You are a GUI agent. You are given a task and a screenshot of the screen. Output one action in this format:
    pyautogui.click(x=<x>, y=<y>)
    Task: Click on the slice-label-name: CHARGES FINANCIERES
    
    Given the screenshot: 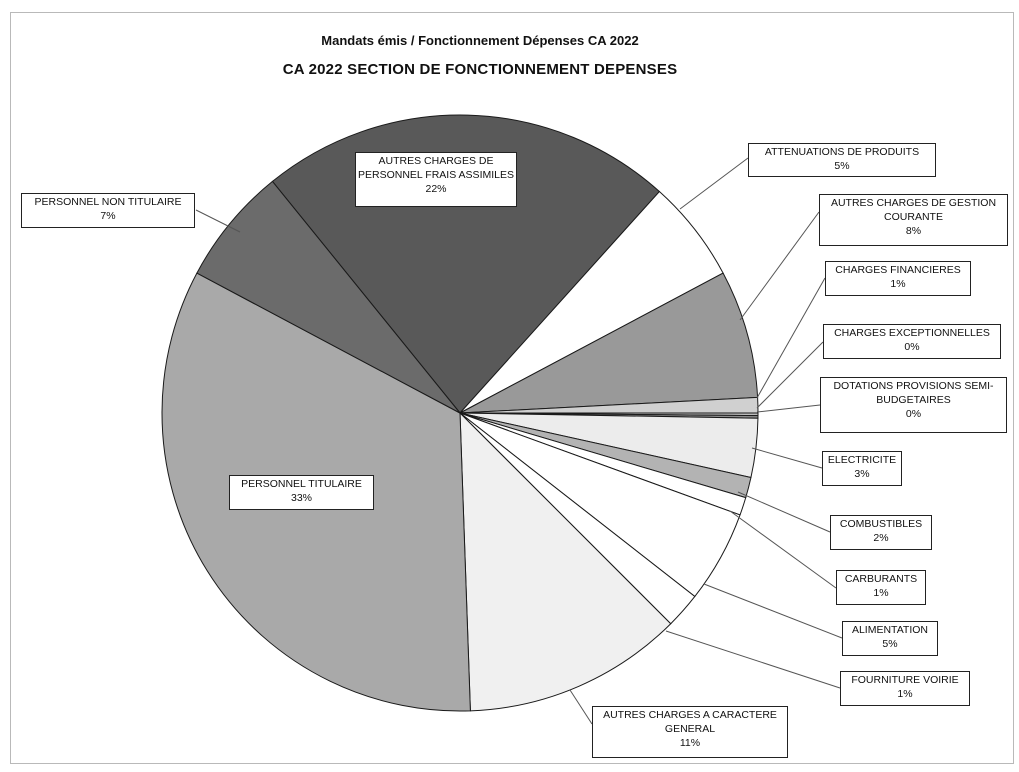 What is the action you would take?
    pyautogui.click(x=898, y=270)
    